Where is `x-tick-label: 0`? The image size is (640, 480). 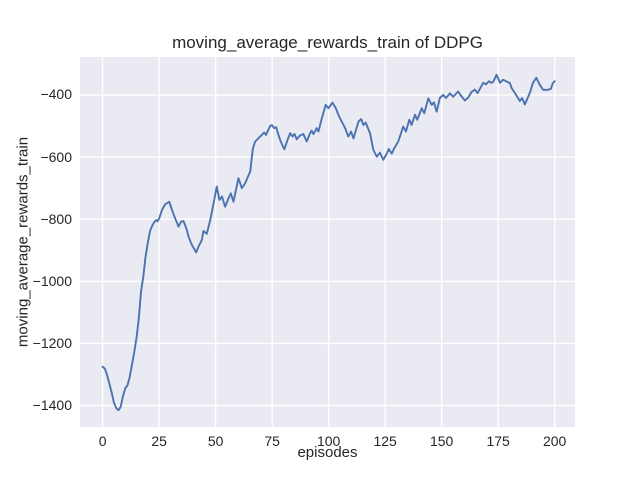 x-tick-label: 0 is located at coordinates (102, 441).